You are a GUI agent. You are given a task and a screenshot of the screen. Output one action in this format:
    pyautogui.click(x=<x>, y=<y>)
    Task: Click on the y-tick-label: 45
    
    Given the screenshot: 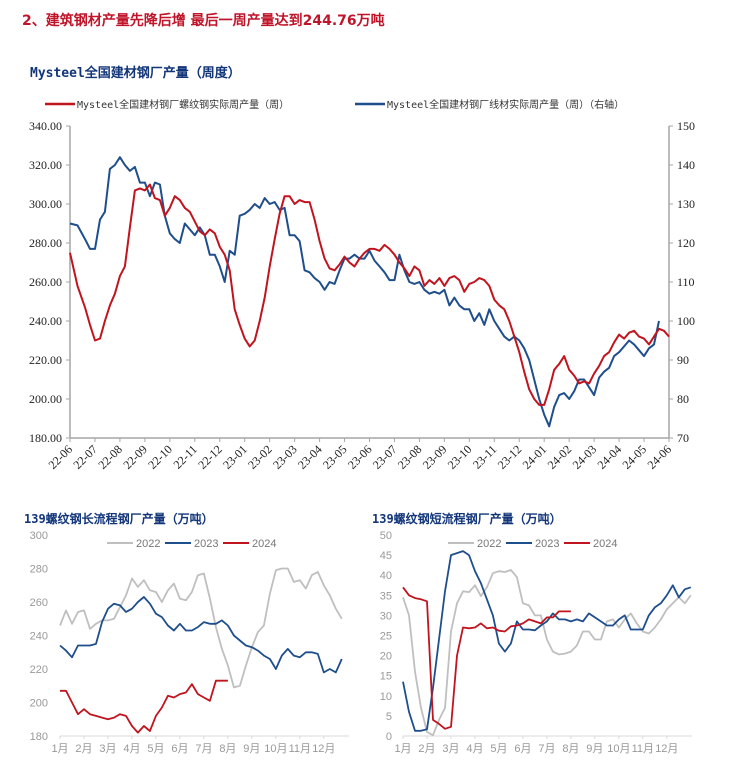 What is the action you would take?
    pyautogui.click(x=386, y=556)
    